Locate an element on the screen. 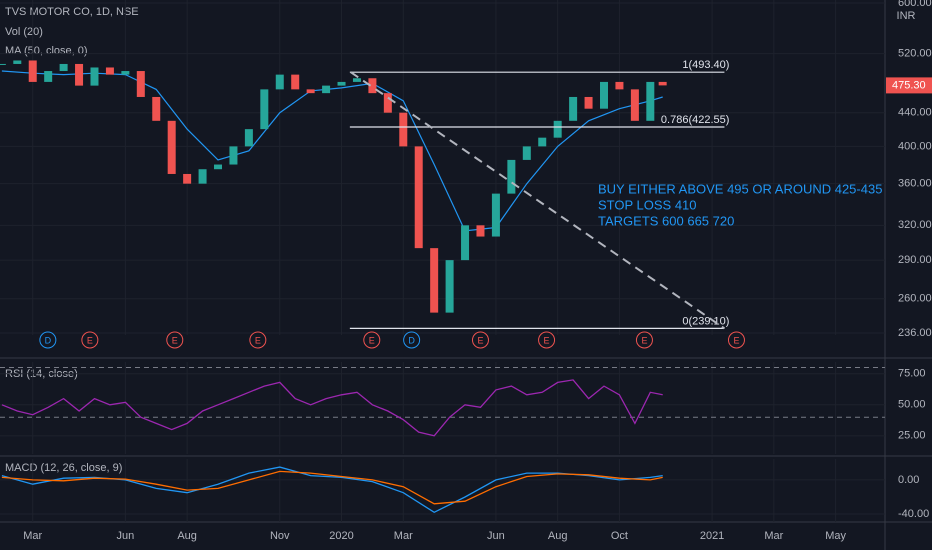  x-tick-label: May is located at coordinates (835, 536).